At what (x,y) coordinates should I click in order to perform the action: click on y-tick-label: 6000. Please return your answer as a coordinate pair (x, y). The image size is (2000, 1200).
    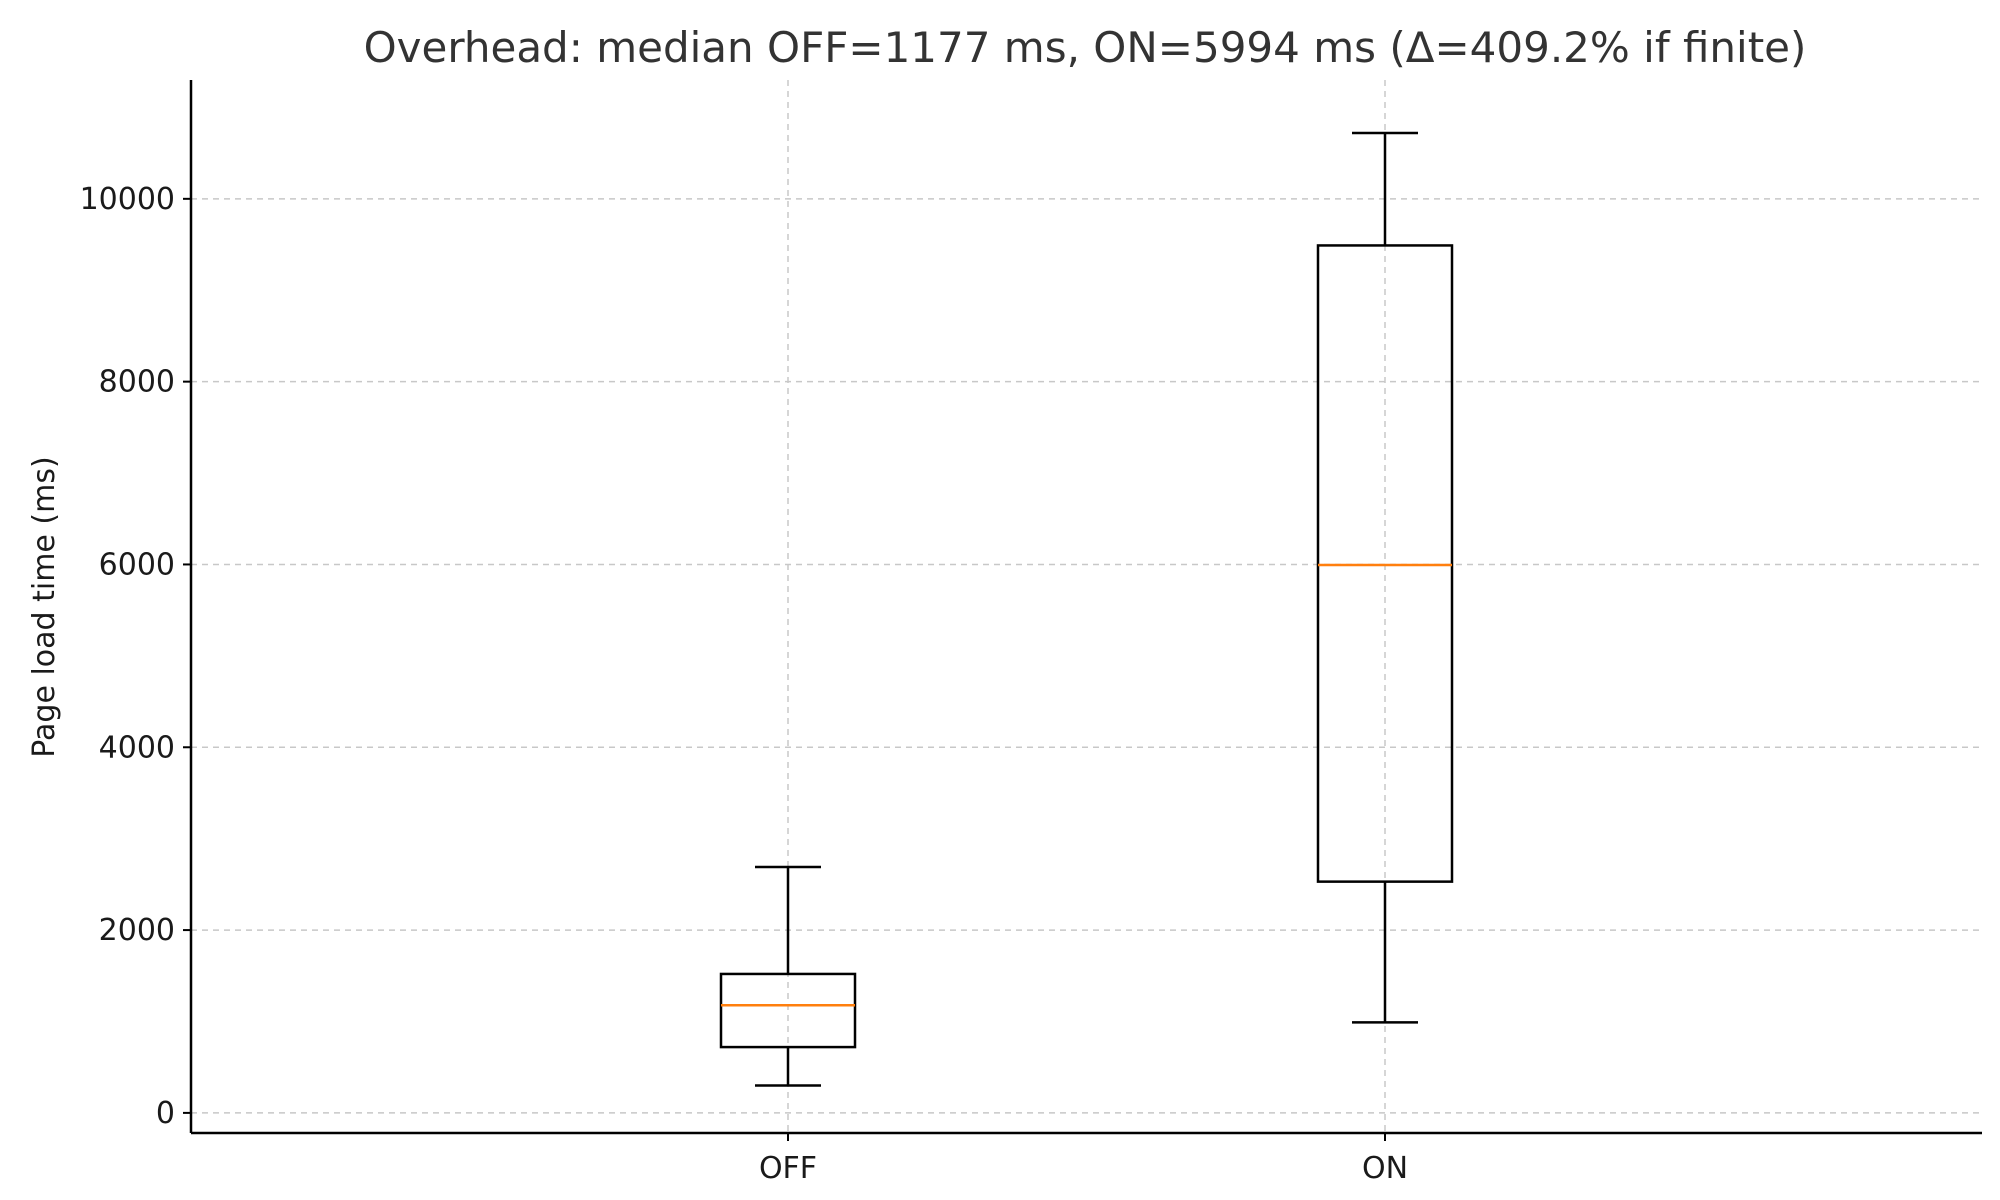
    Looking at the image, I should click on (137, 564).